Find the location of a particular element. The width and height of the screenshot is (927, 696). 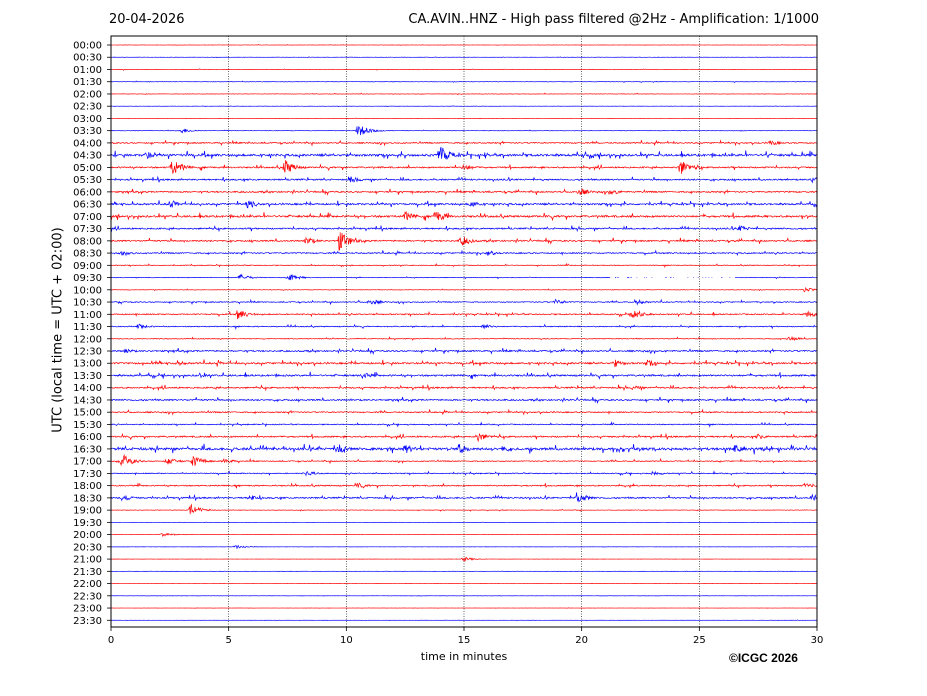

x-axis-label: time in minutes is located at coordinates (464, 656).